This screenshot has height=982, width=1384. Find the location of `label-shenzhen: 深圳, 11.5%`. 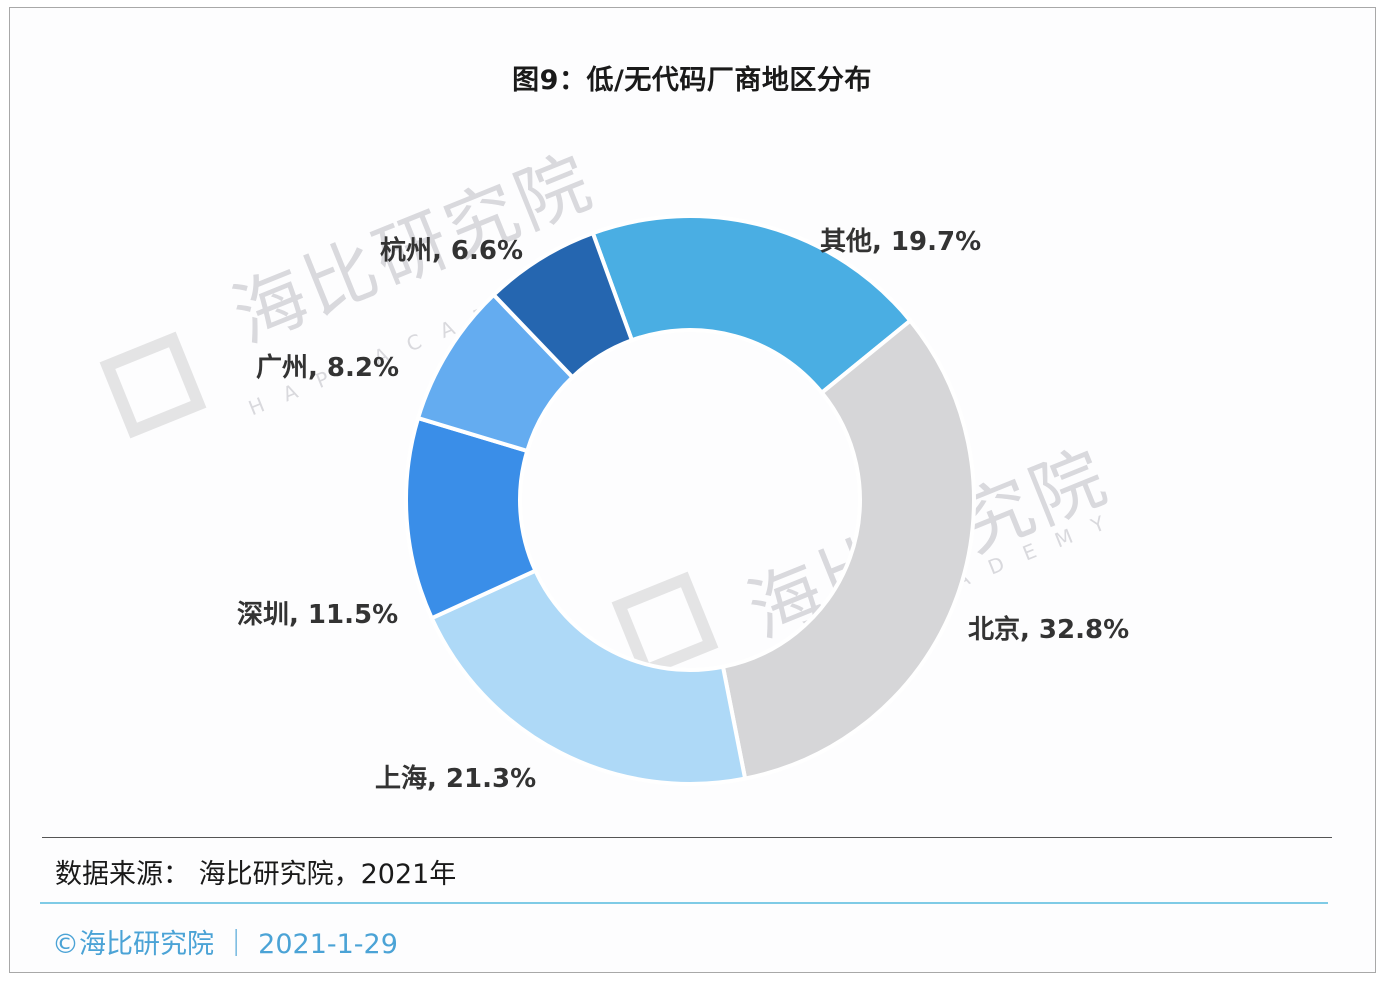

label-shenzhen: 深圳, 11.5% is located at coordinates (318, 615).